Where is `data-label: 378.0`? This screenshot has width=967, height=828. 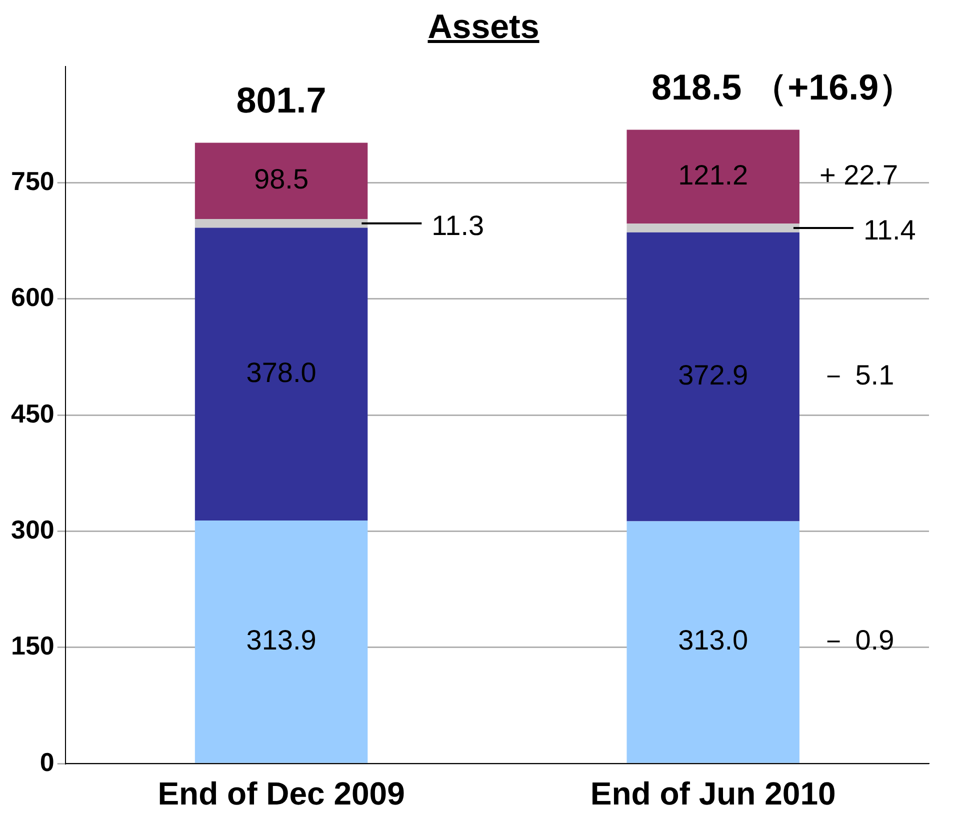 data-label: 378.0 is located at coordinates (281, 372).